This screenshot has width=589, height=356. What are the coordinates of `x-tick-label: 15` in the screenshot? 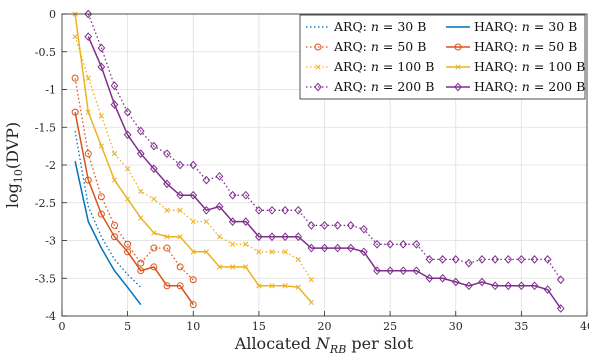 It's located at (259, 326).